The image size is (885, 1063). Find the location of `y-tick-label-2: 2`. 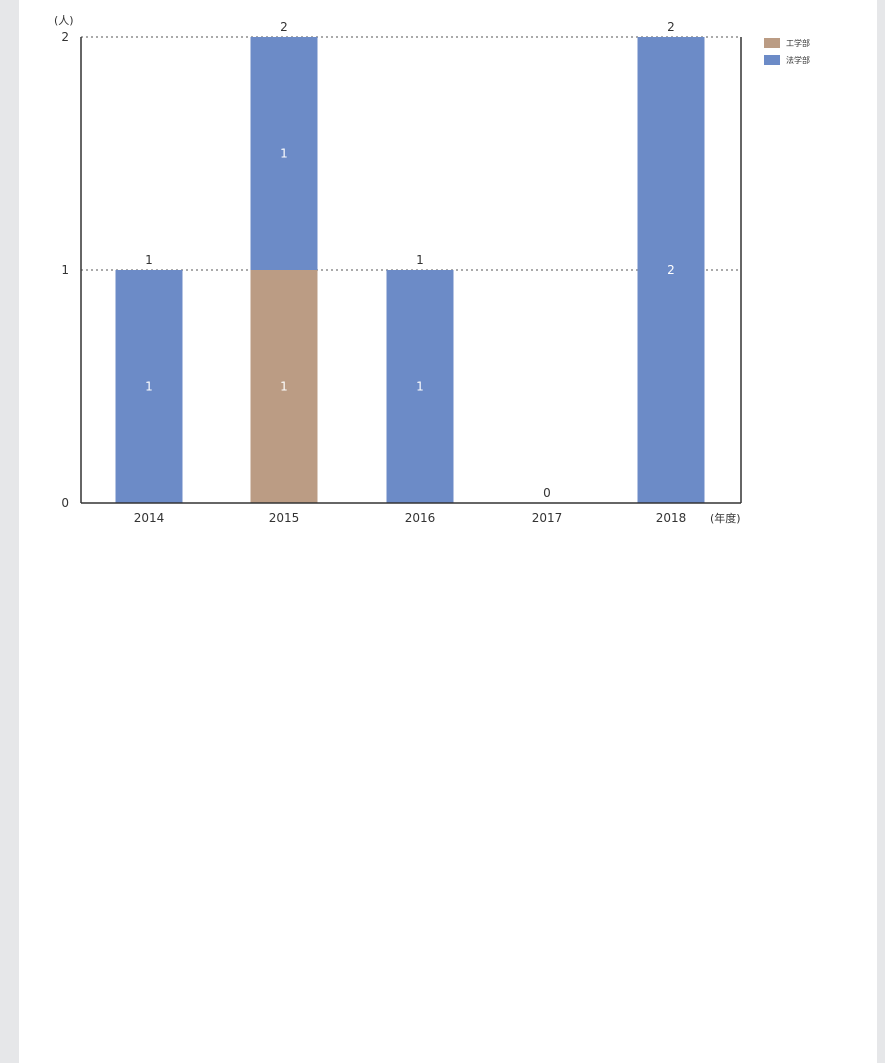

y-tick-label-2: 2 is located at coordinates (65, 37).